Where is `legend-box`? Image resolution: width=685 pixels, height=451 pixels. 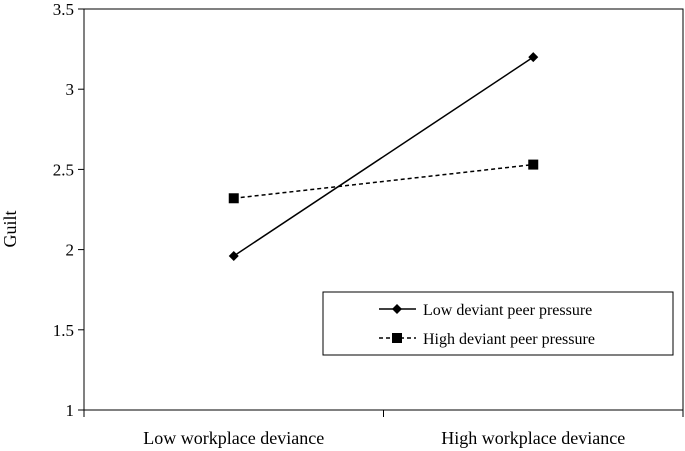
legend-box is located at coordinates (498, 323).